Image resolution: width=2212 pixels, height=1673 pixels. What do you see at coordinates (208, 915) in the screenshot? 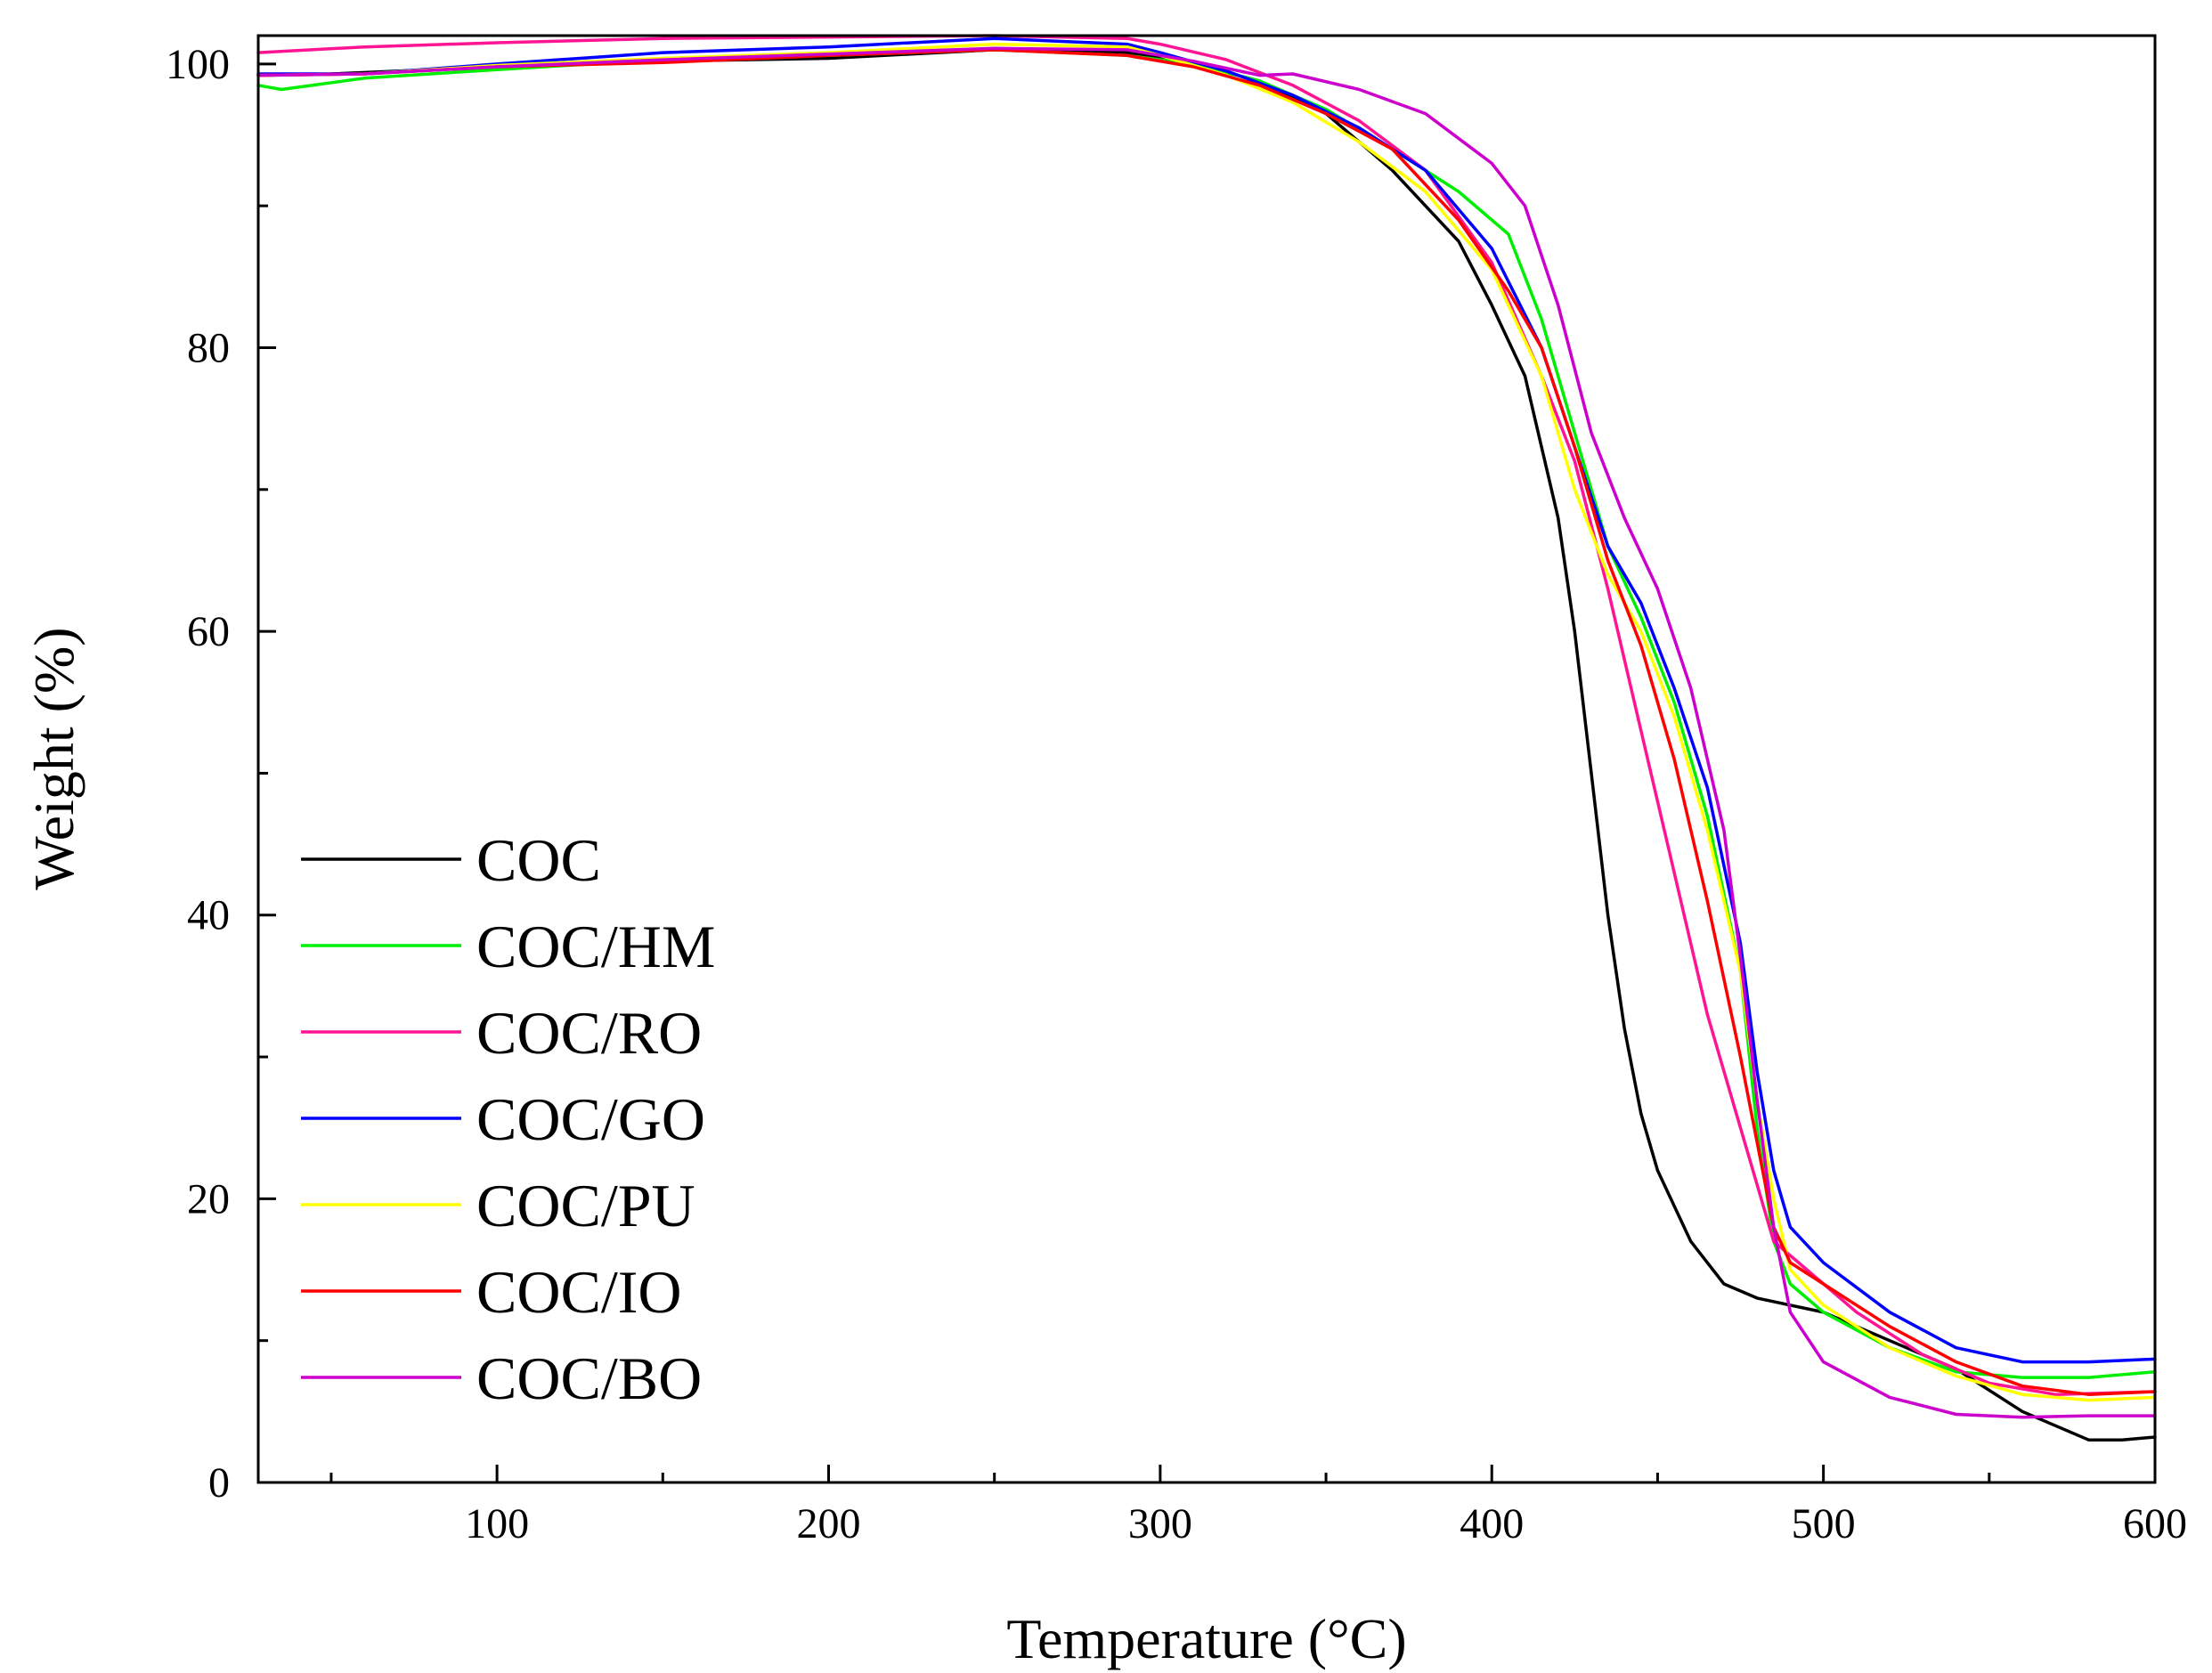
I see `y-tick-label: 40` at bounding box center [208, 915].